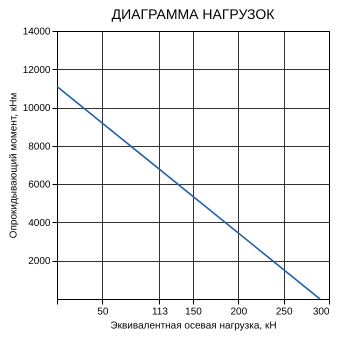  What do you see at coordinates (103, 312) in the screenshot?
I see `x-tick-label: 50` at bounding box center [103, 312].